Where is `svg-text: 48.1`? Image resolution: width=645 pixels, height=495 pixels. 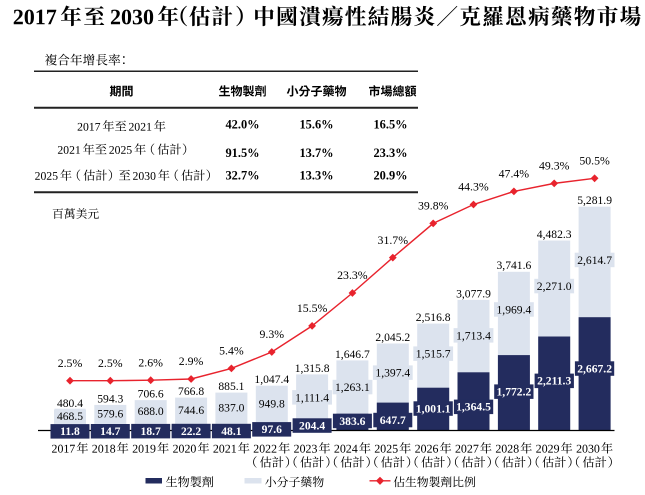 svg-text: 48.1 is located at coordinates (231, 431).